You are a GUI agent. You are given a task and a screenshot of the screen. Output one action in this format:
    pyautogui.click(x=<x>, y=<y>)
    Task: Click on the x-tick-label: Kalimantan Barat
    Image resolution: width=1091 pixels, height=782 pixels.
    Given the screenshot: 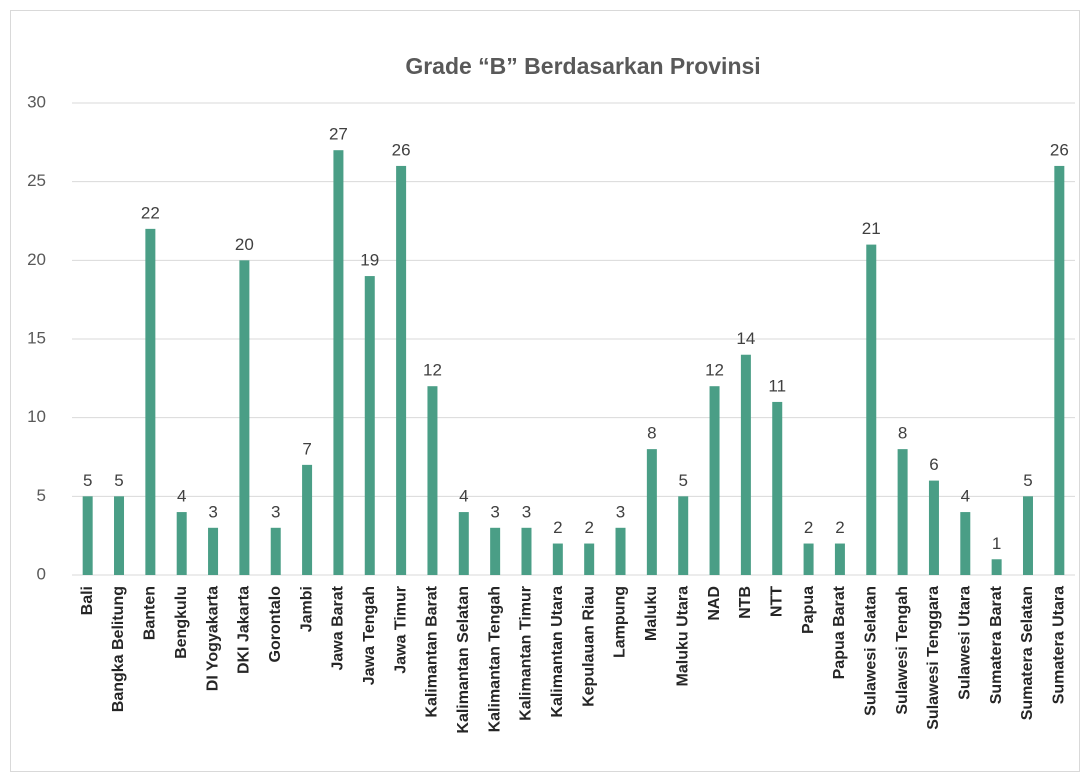 What is the action you would take?
    pyautogui.click(x=432, y=651)
    